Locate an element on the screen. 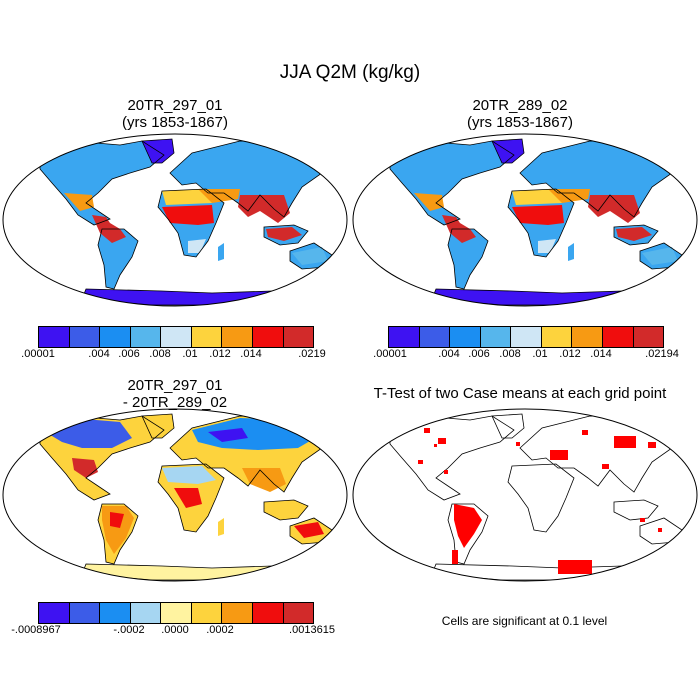 The image size is (700, 700). panel-2-title-line2: (yrs 1853-1867) is located at coordinates (520, 122).